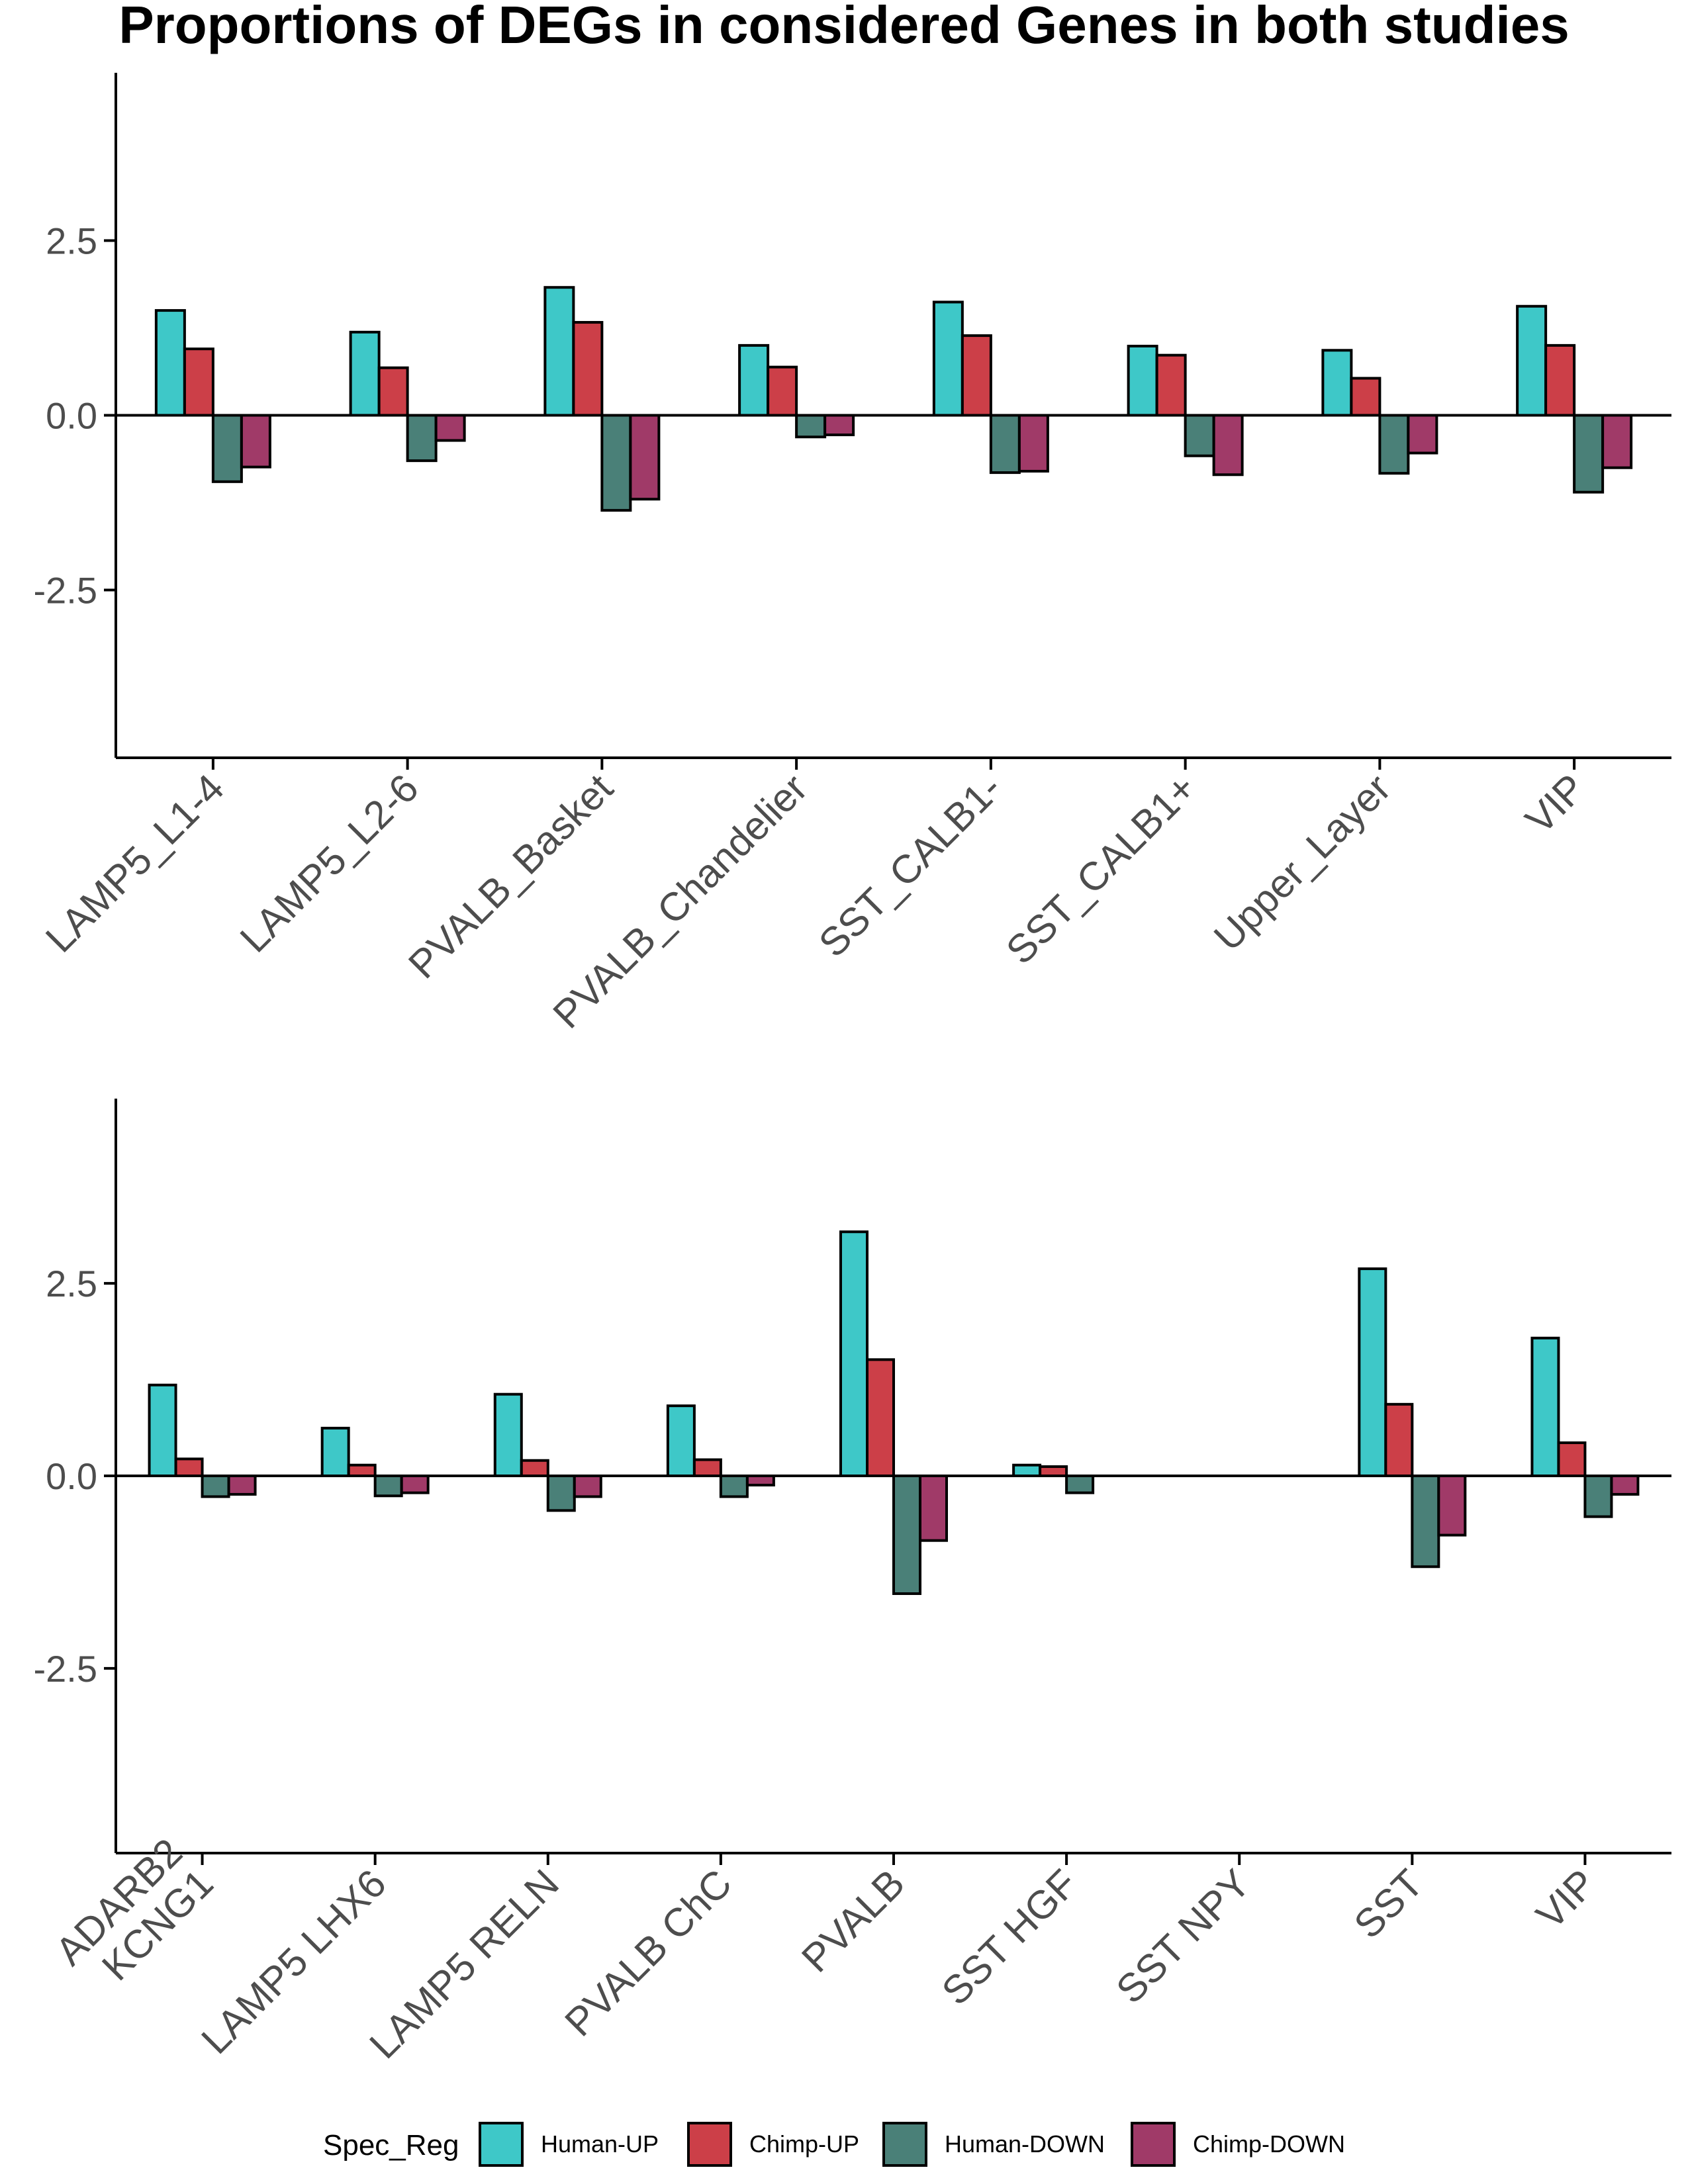 The width and height of the screenshot is (1688, 2184). I want to click on bar-human-up-adarb2-kcng1, so click(162, 1430).